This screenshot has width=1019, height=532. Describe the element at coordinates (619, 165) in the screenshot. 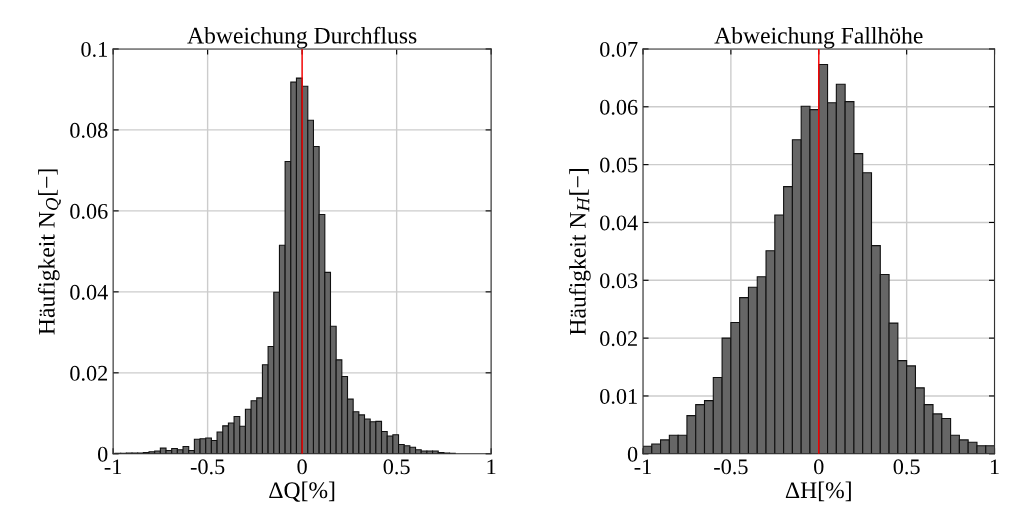

I see `y-tick-label: 0.05` at that location.